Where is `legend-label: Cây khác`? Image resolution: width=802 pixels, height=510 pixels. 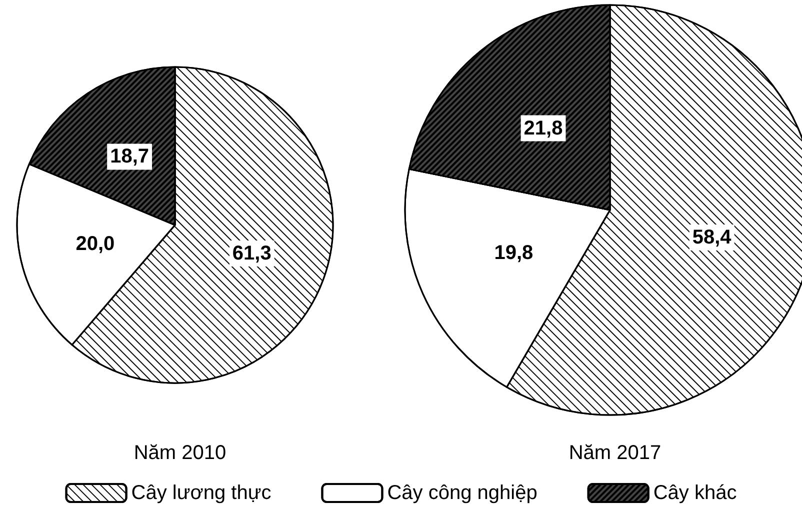
legend-label: Cây khác is located at coordinates (695, 493).